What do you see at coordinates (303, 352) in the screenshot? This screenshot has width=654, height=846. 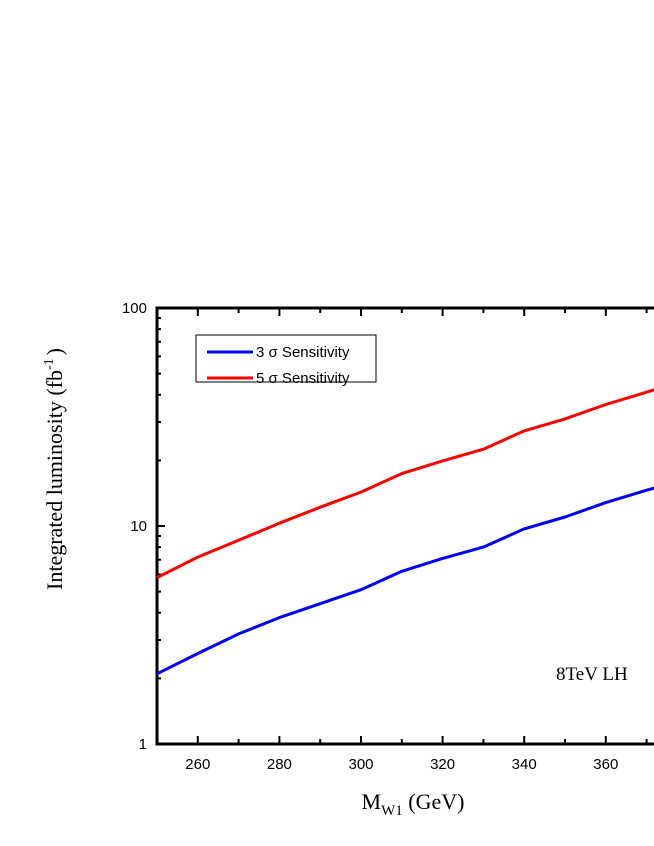 I see `legend-label-3sigma: 3 σ Sensitivity` at bounding box center [303, 352].